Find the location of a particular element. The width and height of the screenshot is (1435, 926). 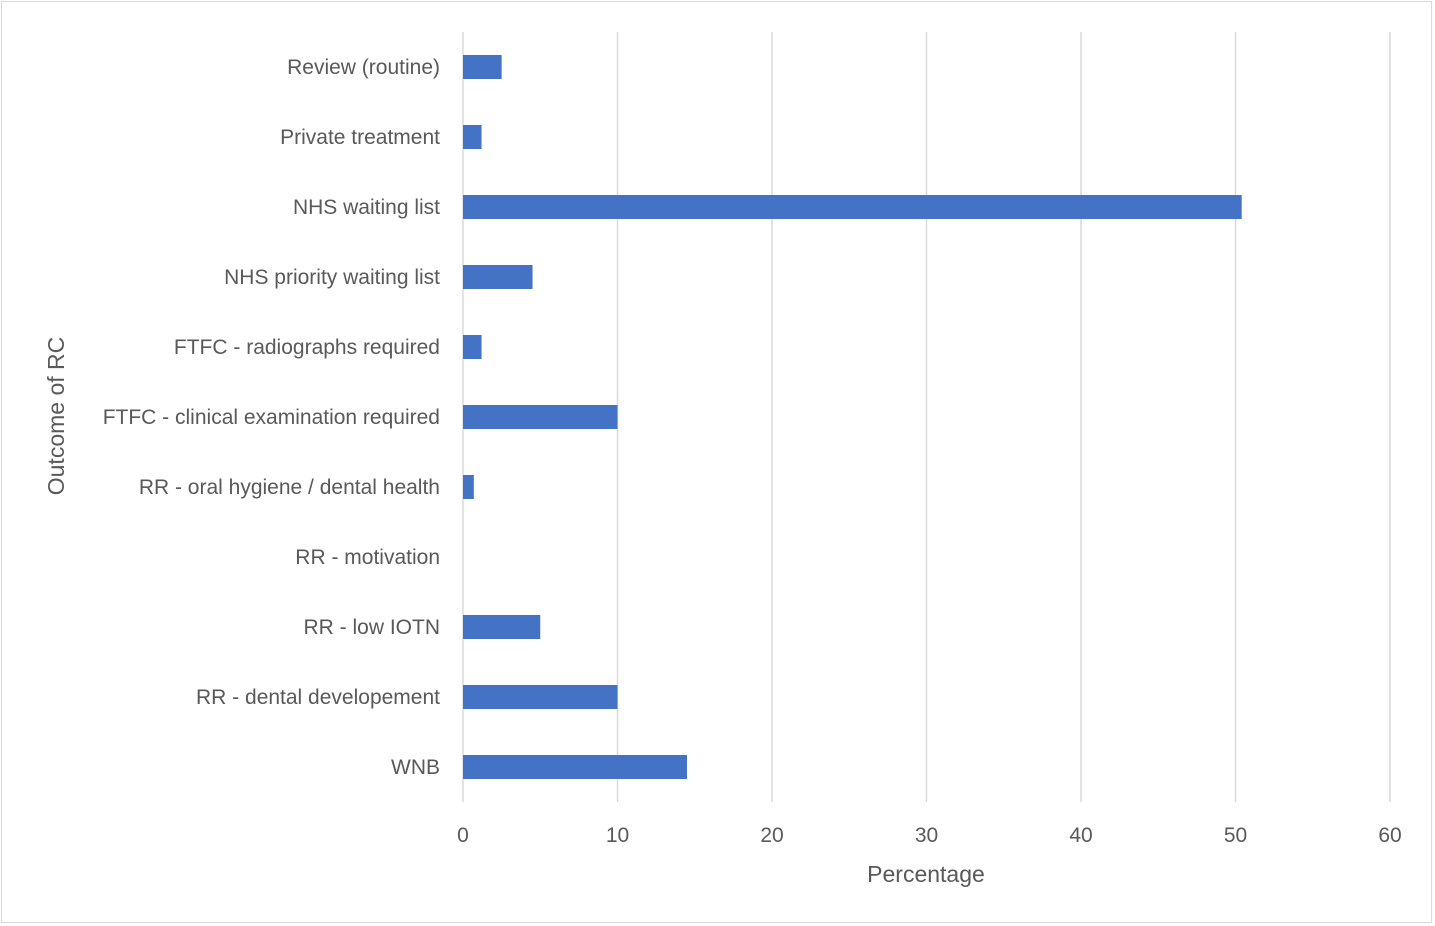

category-label: NHS waiting list is located at coordinates (366, 207).